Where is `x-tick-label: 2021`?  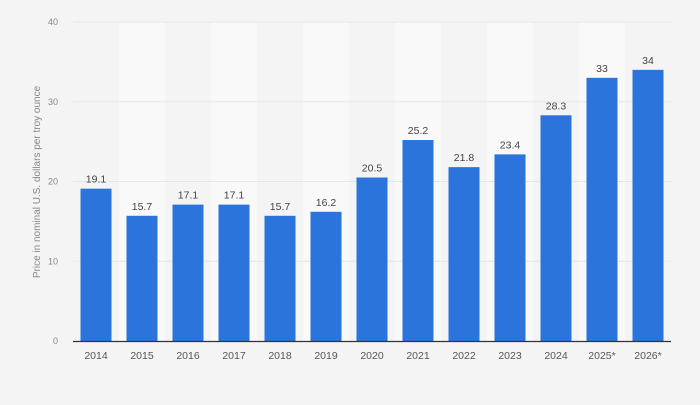
x-tick-label: 2021 is located at coordinates (418, 356).